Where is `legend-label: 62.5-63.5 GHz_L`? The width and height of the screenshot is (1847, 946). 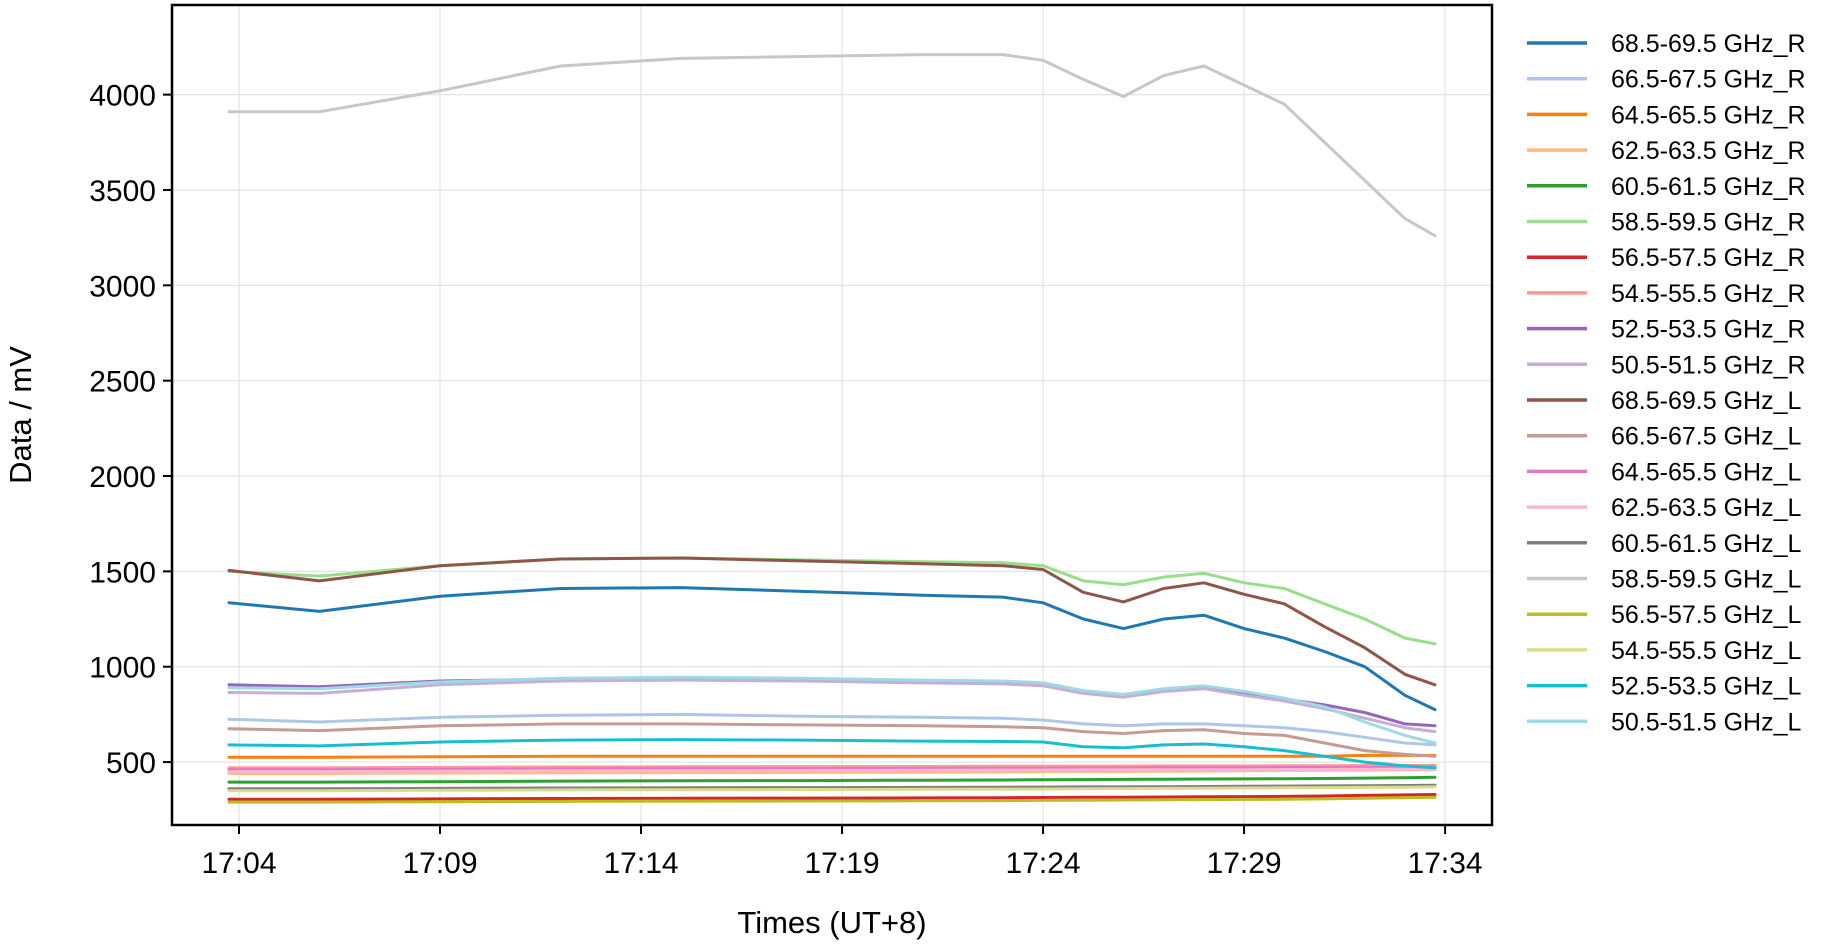
legend-label: 62.5-63.5 GHz_L is located at coordinates (1706, 508).